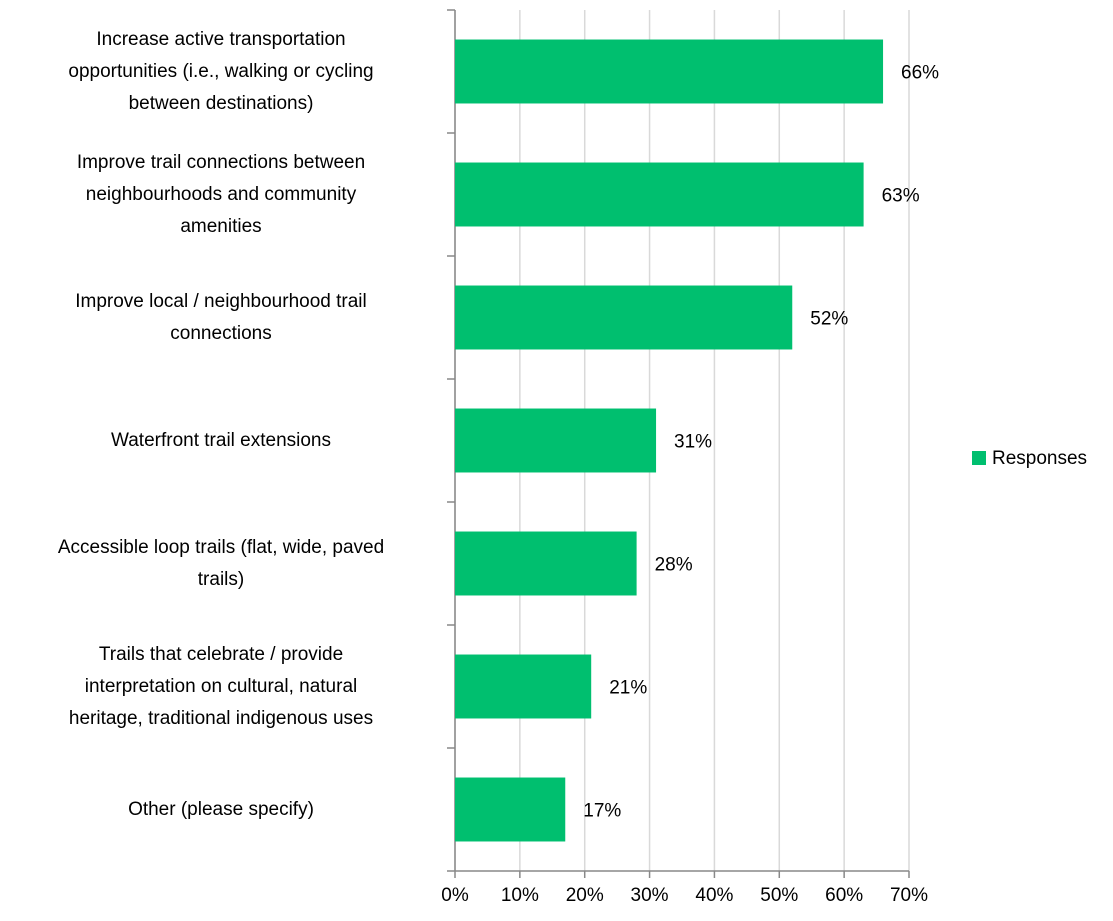 This screenshot has height=921, width=1113. What do you see at coordinates (221, 440) in the screenshot?
I see `category-label: Waterfront trail extensions` at bounding box center [221, 440].